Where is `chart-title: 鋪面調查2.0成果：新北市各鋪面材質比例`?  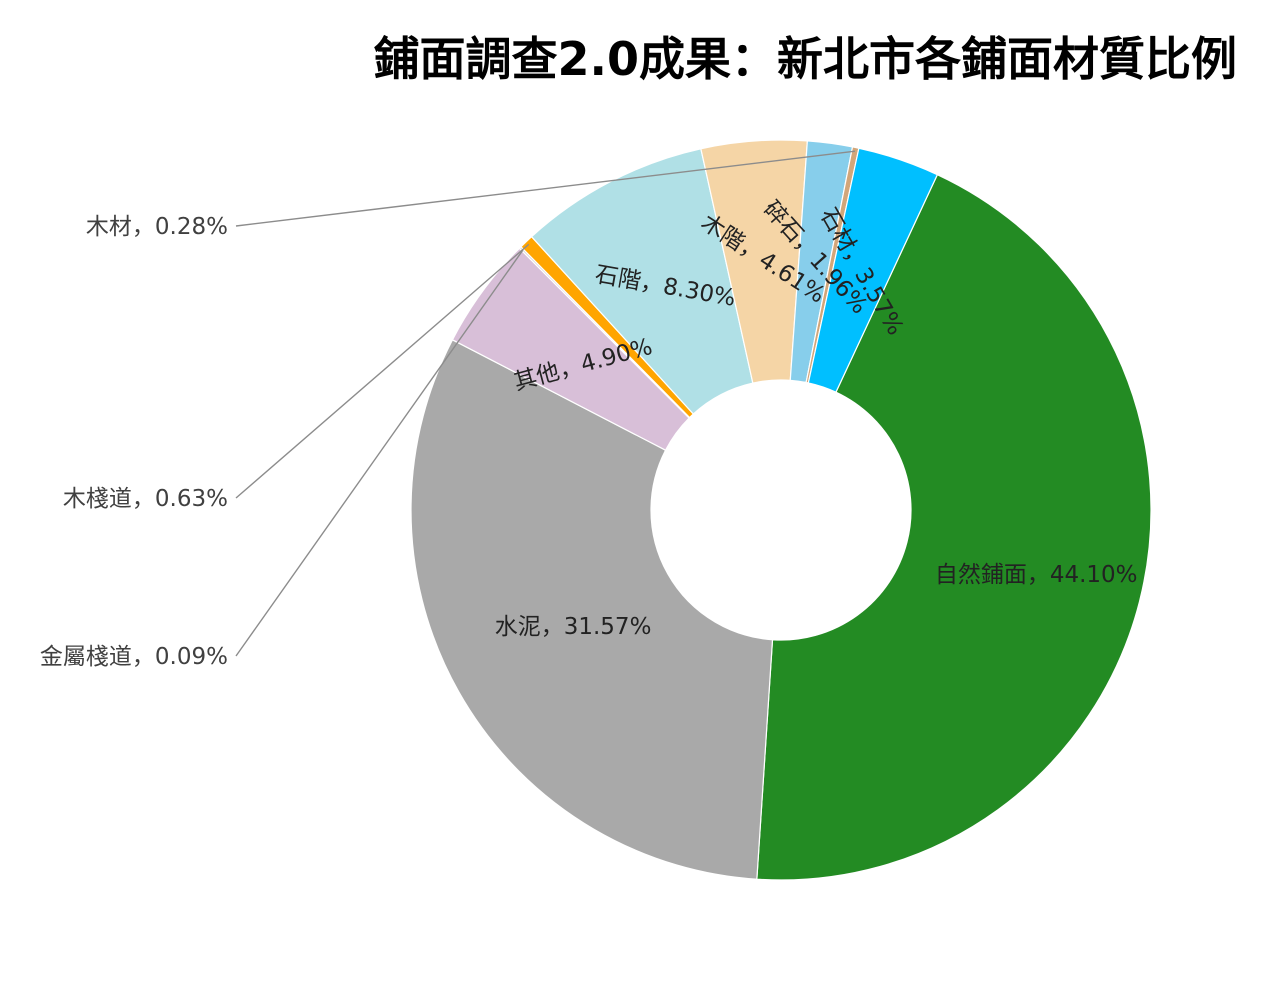 chart-title: 鋪面調查2.0成果：新北市各鋪面材質比例 is located at coordinates (806, 59).